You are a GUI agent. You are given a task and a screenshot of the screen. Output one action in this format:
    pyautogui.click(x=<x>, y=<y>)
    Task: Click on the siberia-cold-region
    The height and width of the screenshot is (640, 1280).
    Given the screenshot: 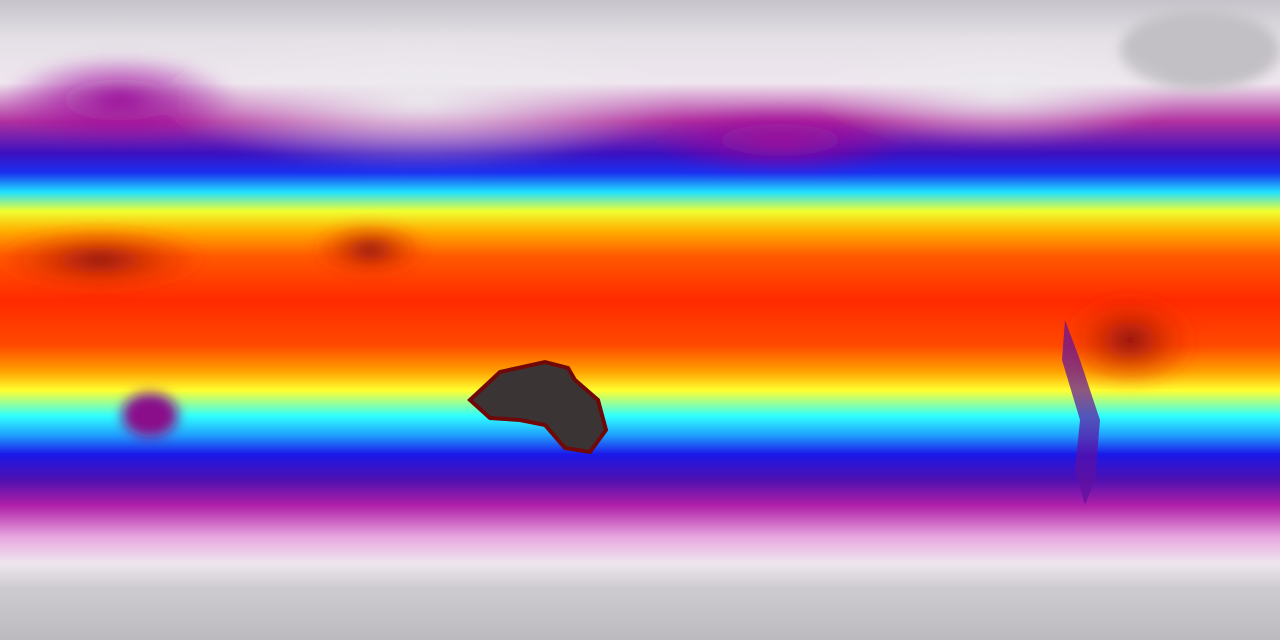 What is the action you would take?
    pyautogui.click(x=420, y=100)
    